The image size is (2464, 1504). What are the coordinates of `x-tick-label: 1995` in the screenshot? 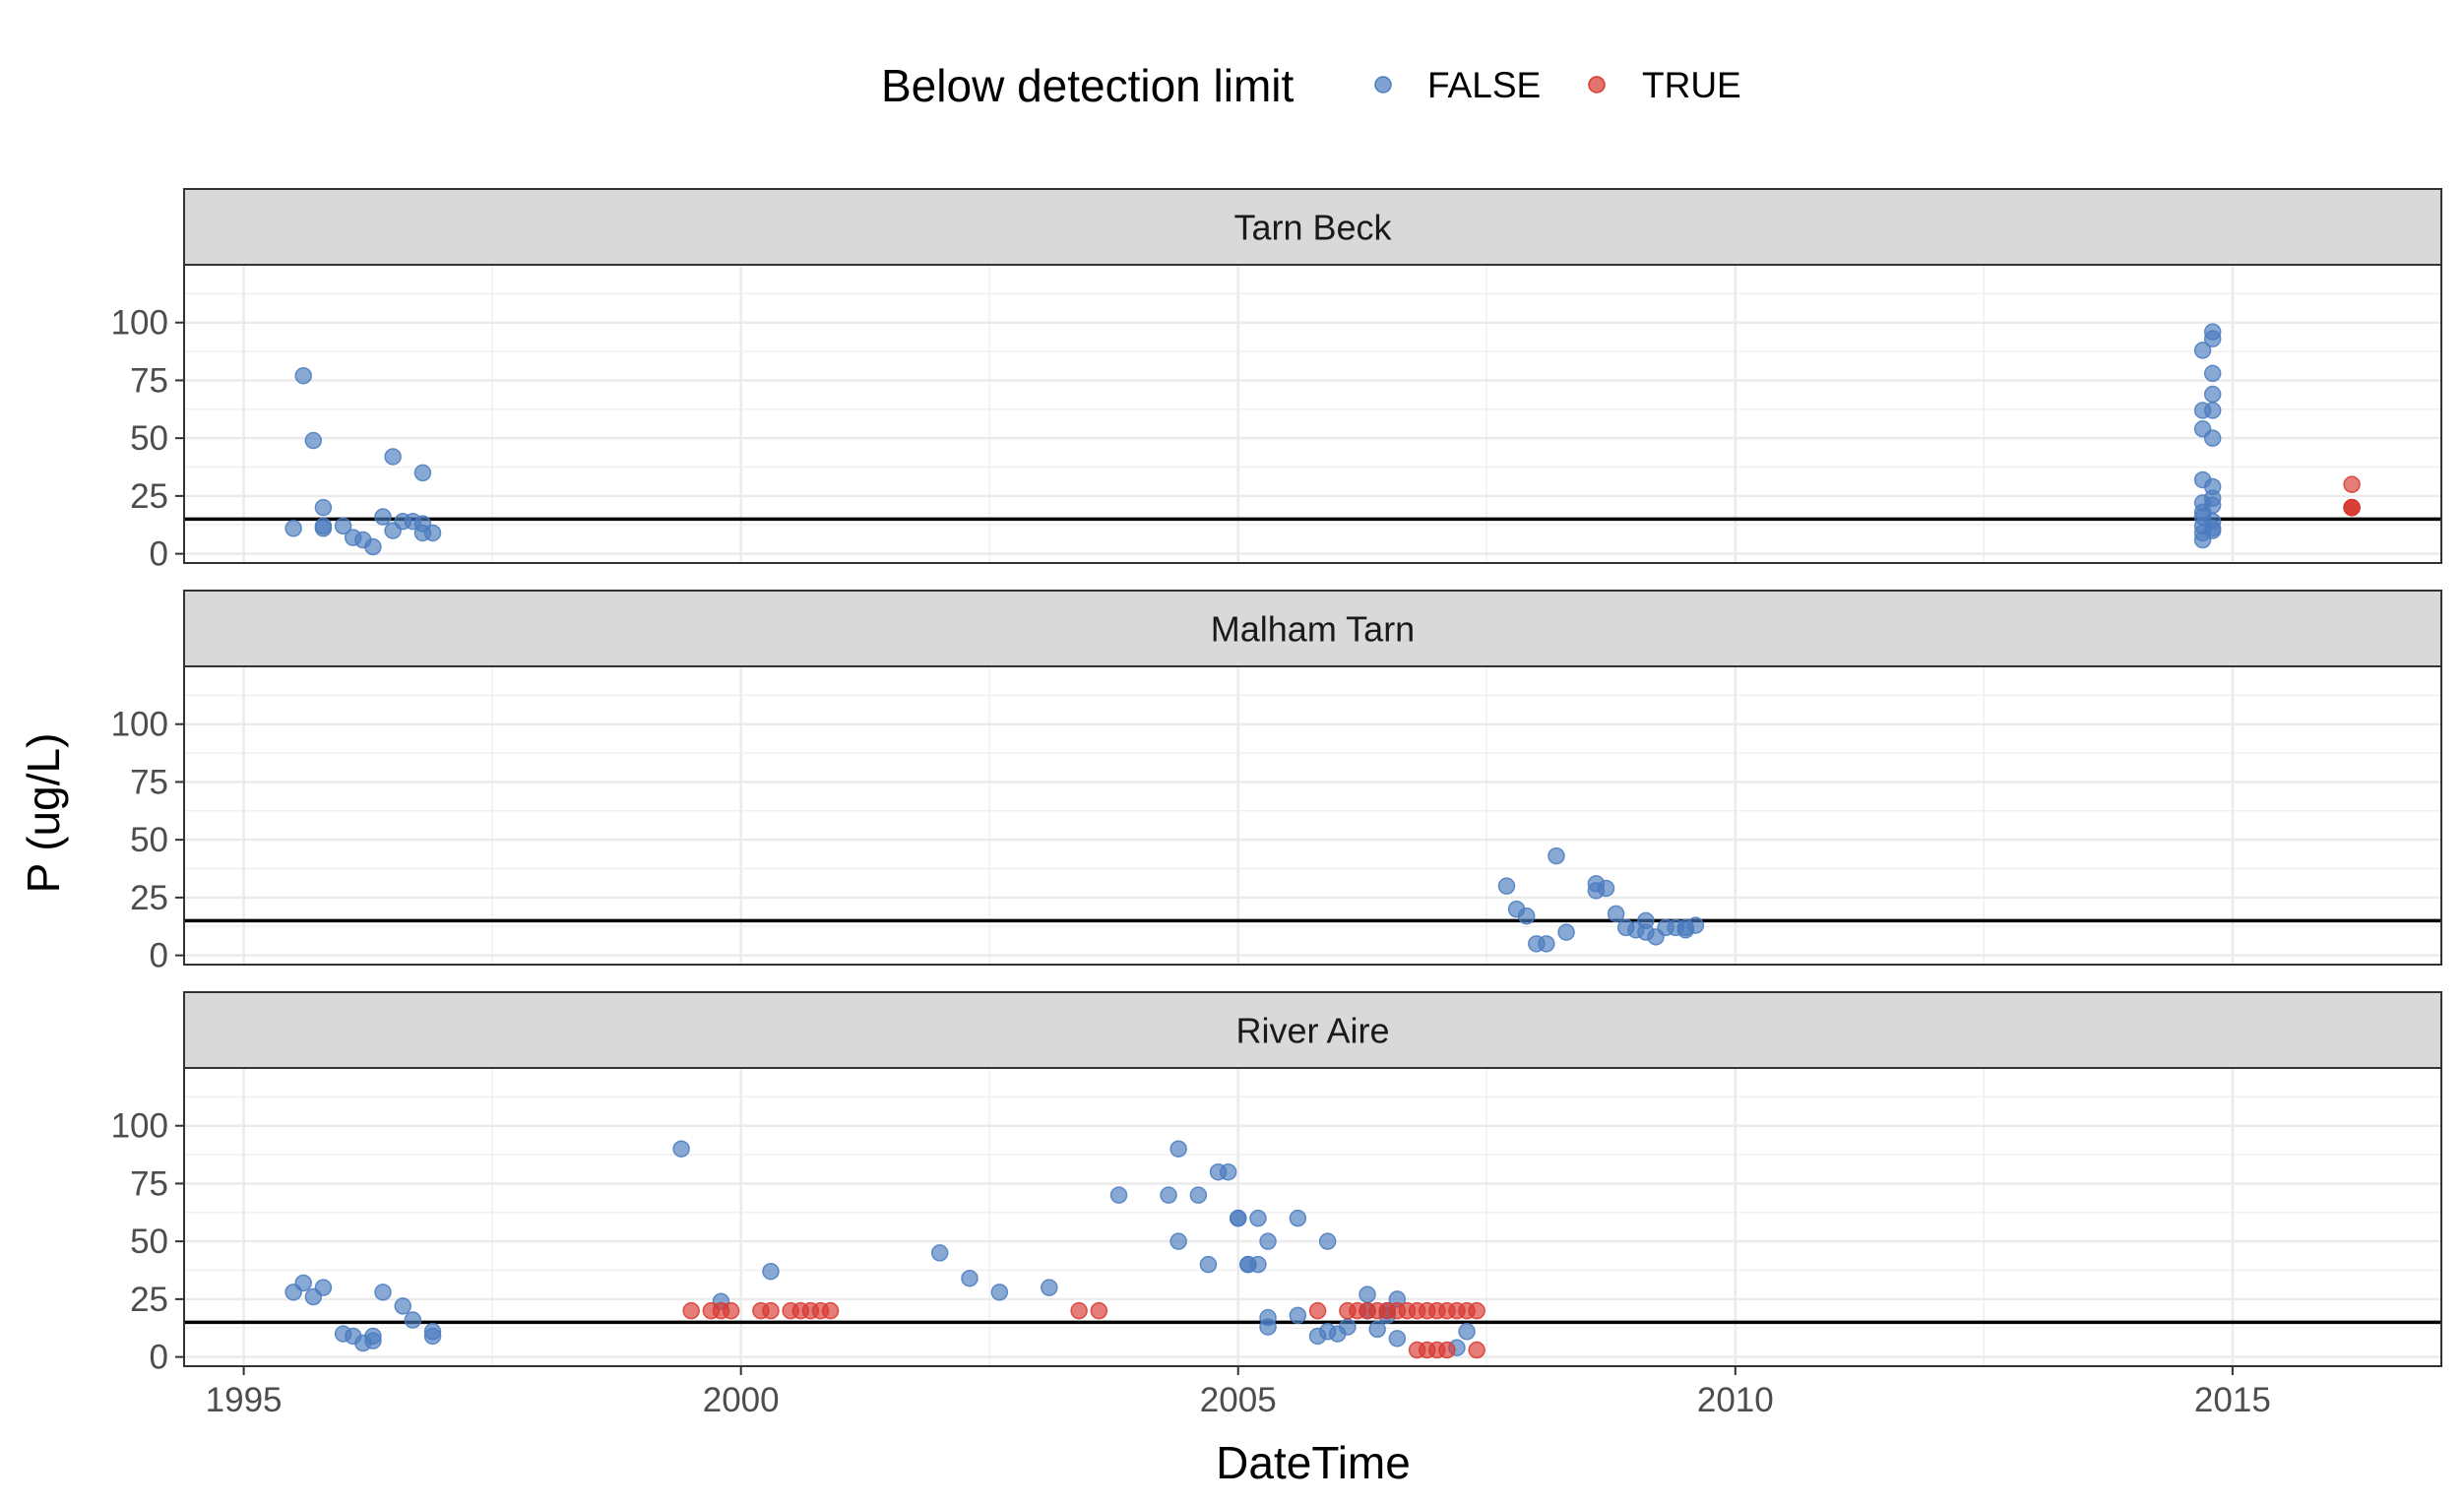 It's located at (244, 1400).